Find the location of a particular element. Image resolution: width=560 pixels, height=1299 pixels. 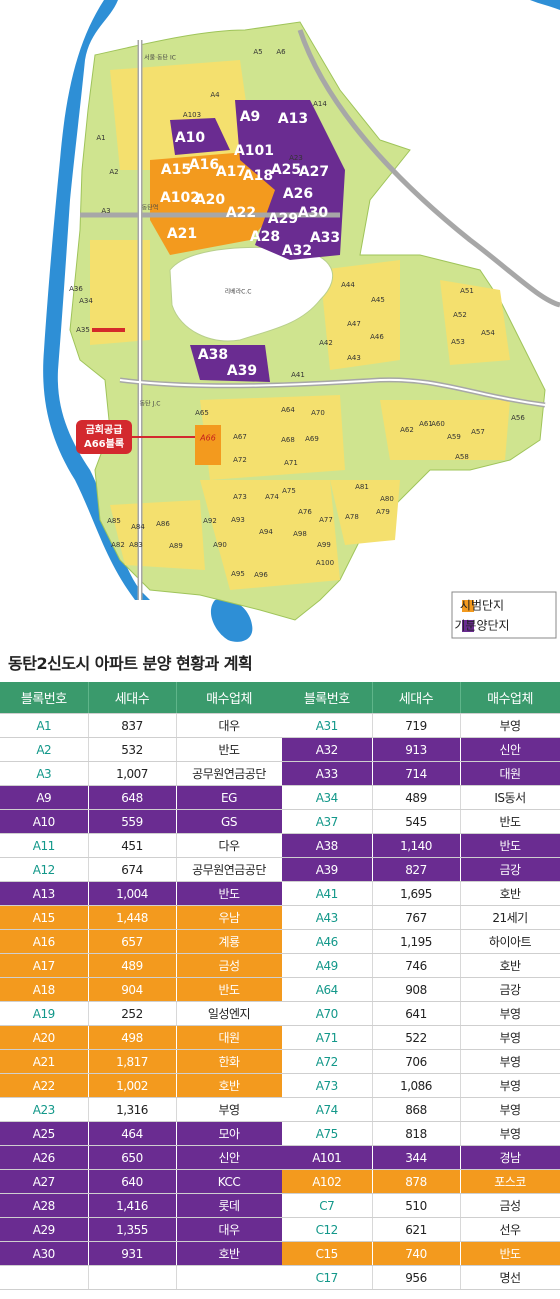

table-row: C12 621 선우 is located at coordinates (421, 1229).